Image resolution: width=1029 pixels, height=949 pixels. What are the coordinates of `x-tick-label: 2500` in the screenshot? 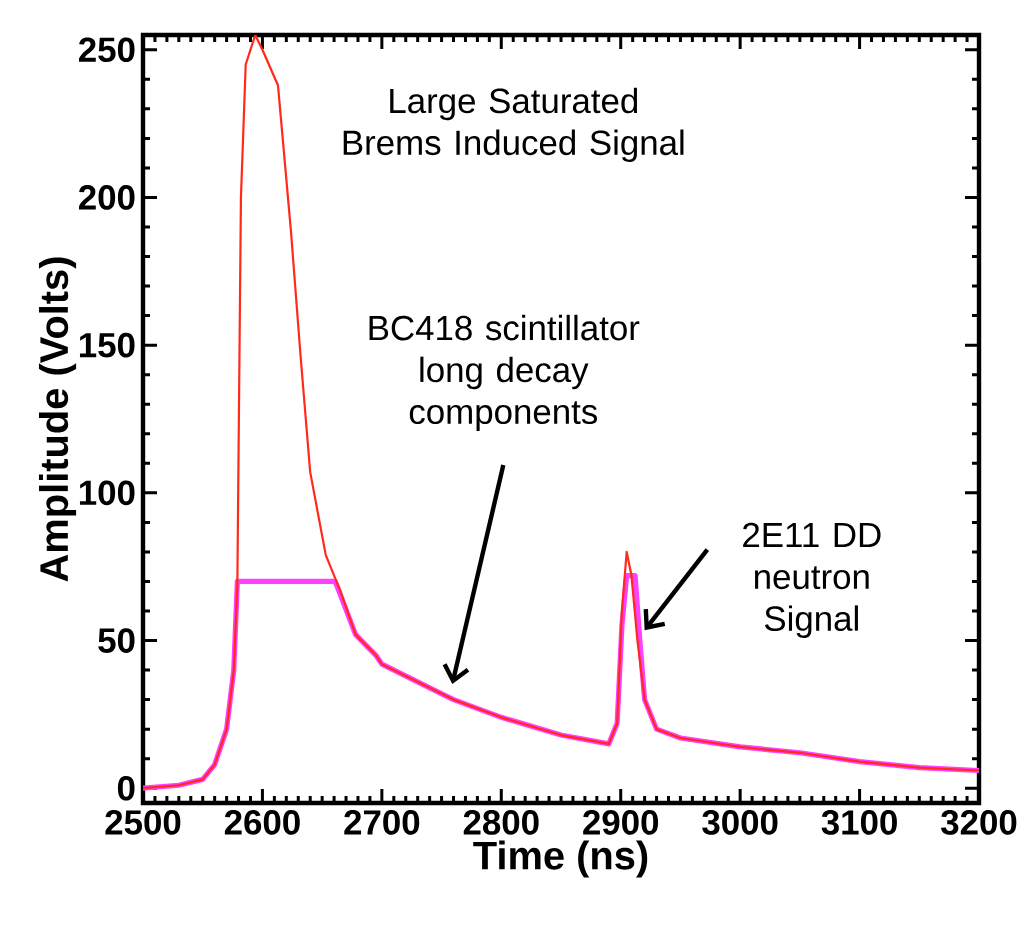 It's located at (143, 822).